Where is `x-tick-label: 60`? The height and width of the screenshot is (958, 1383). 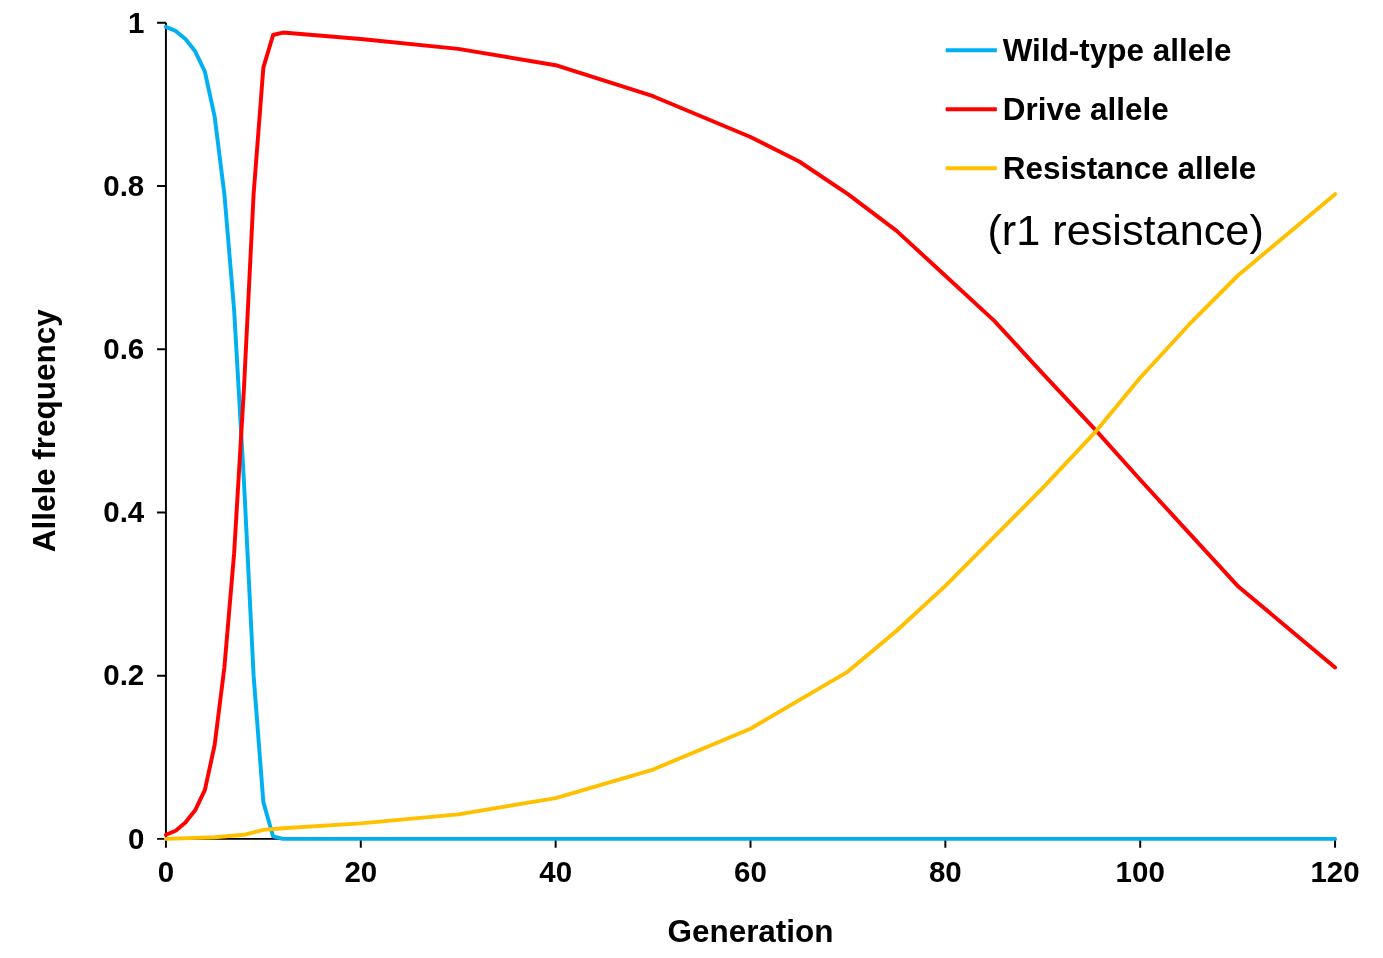 x-tick-label: 60 is located at coordinates (750, 872).